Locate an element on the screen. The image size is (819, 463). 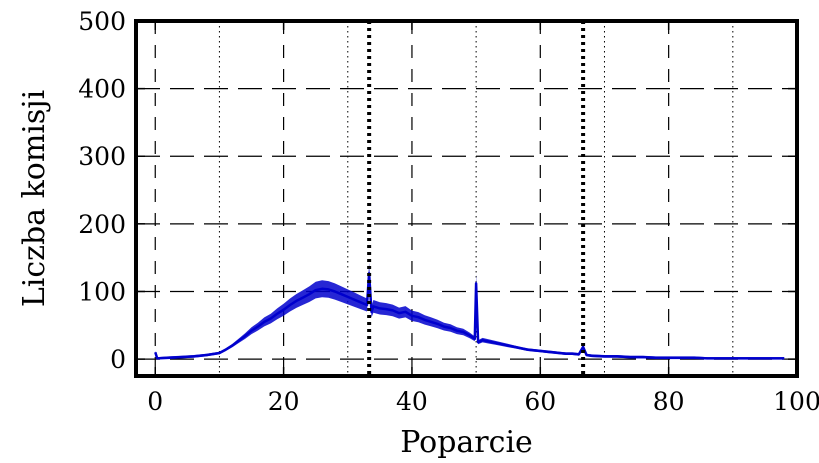
x-tick-label: 100 is located at coordinates (796, 401).